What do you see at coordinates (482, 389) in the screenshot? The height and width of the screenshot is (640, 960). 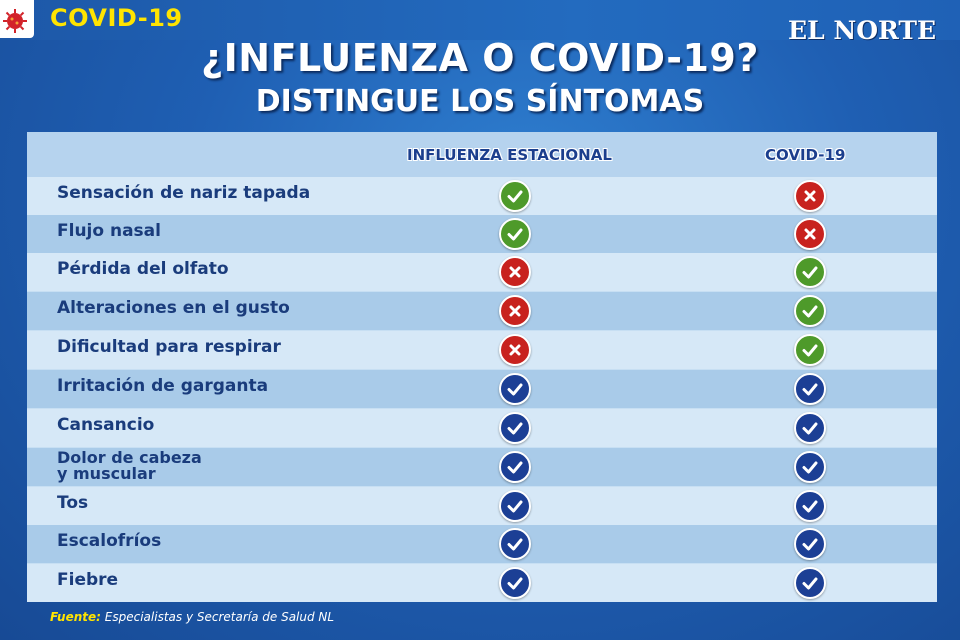 I see `table-row: Irritación de garganta` at bounding box center [482, 389].